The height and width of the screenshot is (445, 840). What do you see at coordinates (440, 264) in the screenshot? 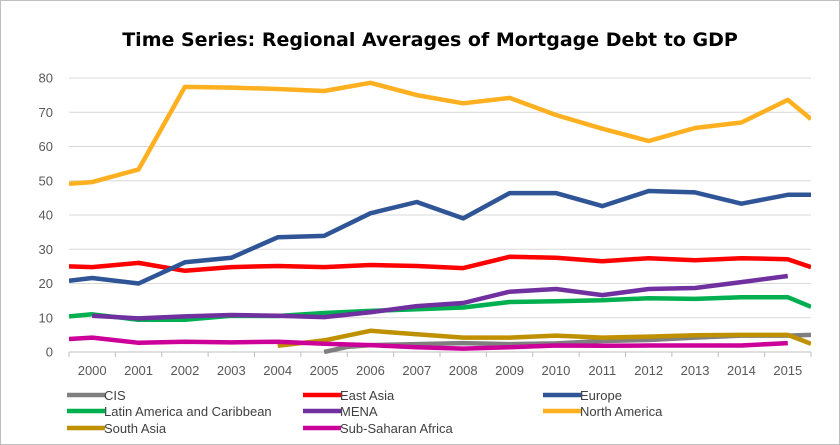
I see `series-line-east-asia` at bounding box center [440, 264].